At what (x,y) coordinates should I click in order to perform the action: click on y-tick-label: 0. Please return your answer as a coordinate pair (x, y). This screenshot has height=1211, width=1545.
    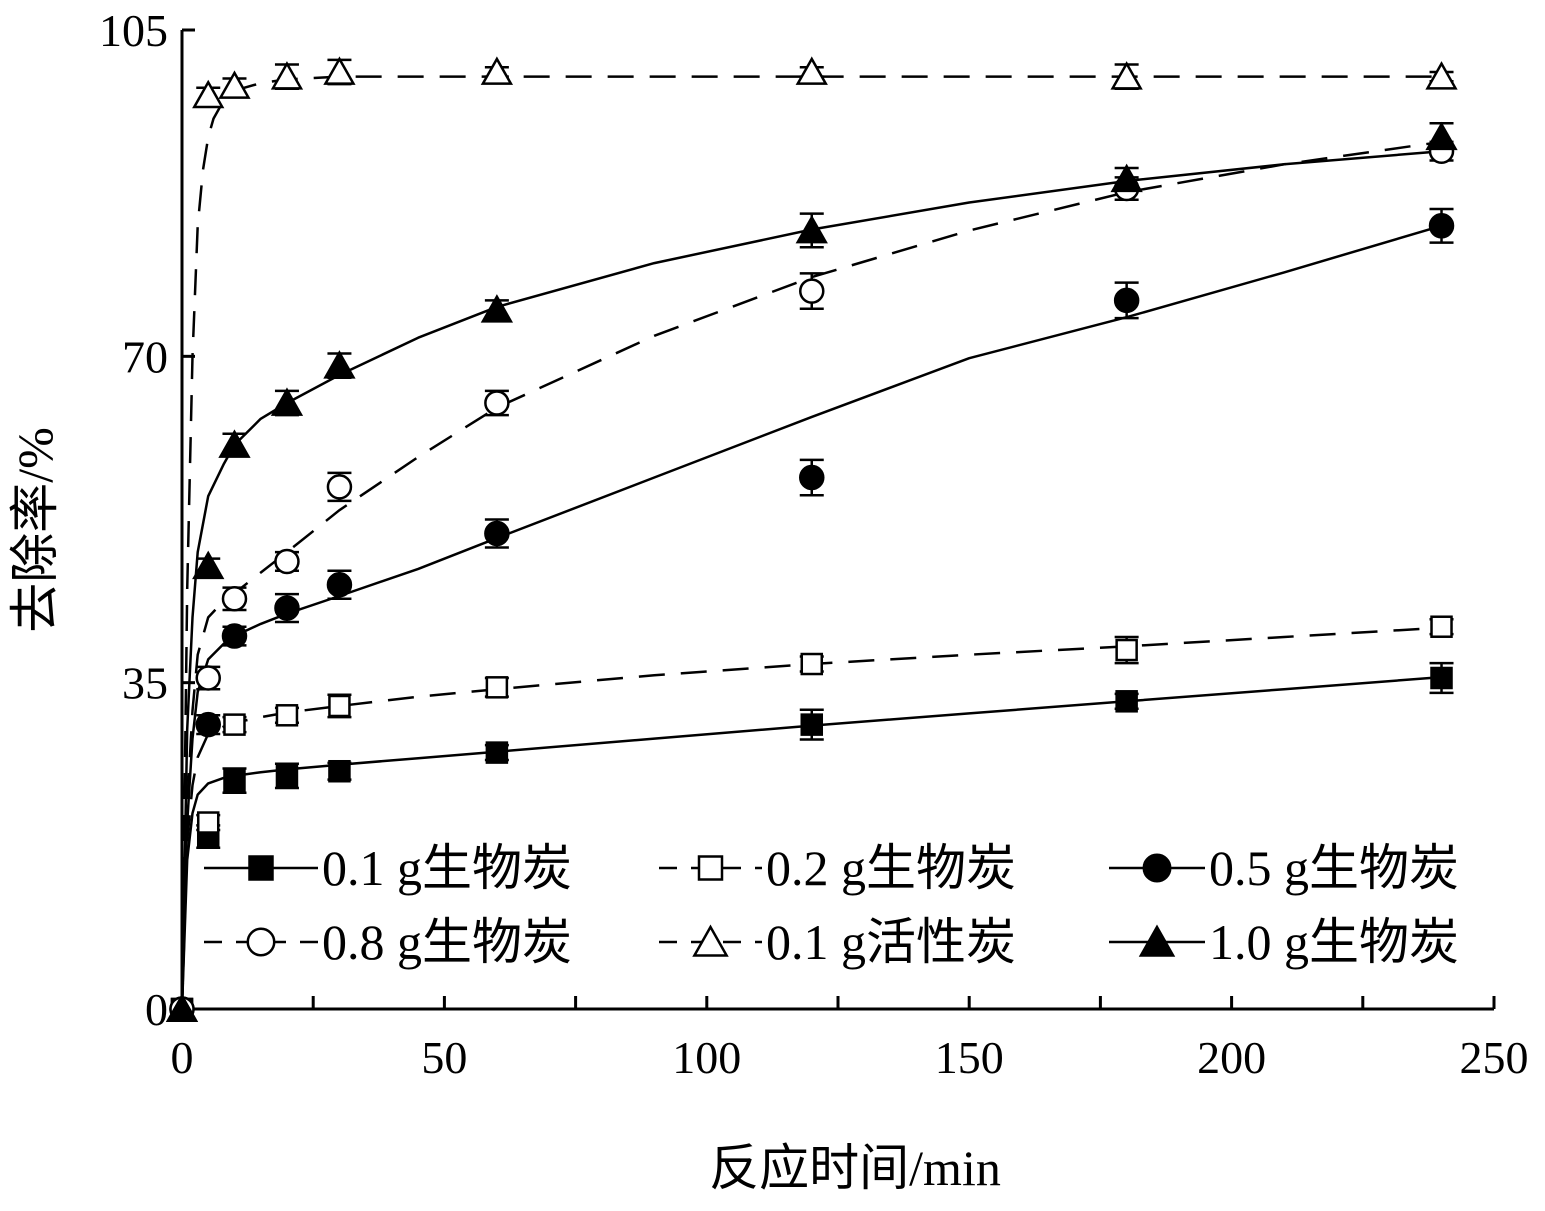
    Looking at the image, I should click on (156, 1009).